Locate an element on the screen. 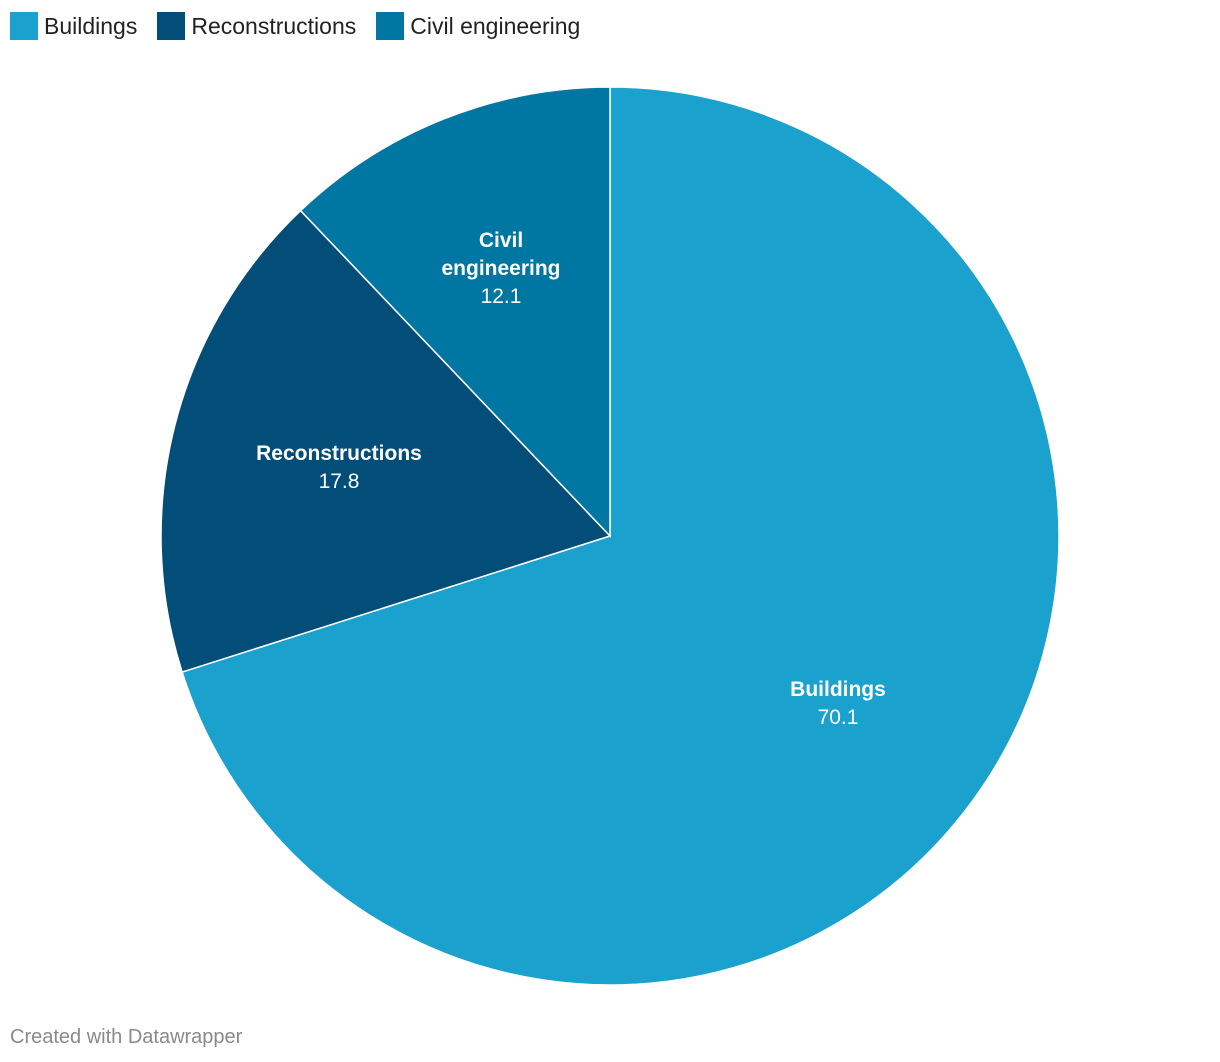 This screenshot has width=1220, height=1062. slice-value-reconstructions: 17.8 is located at coordinates (339, 481).